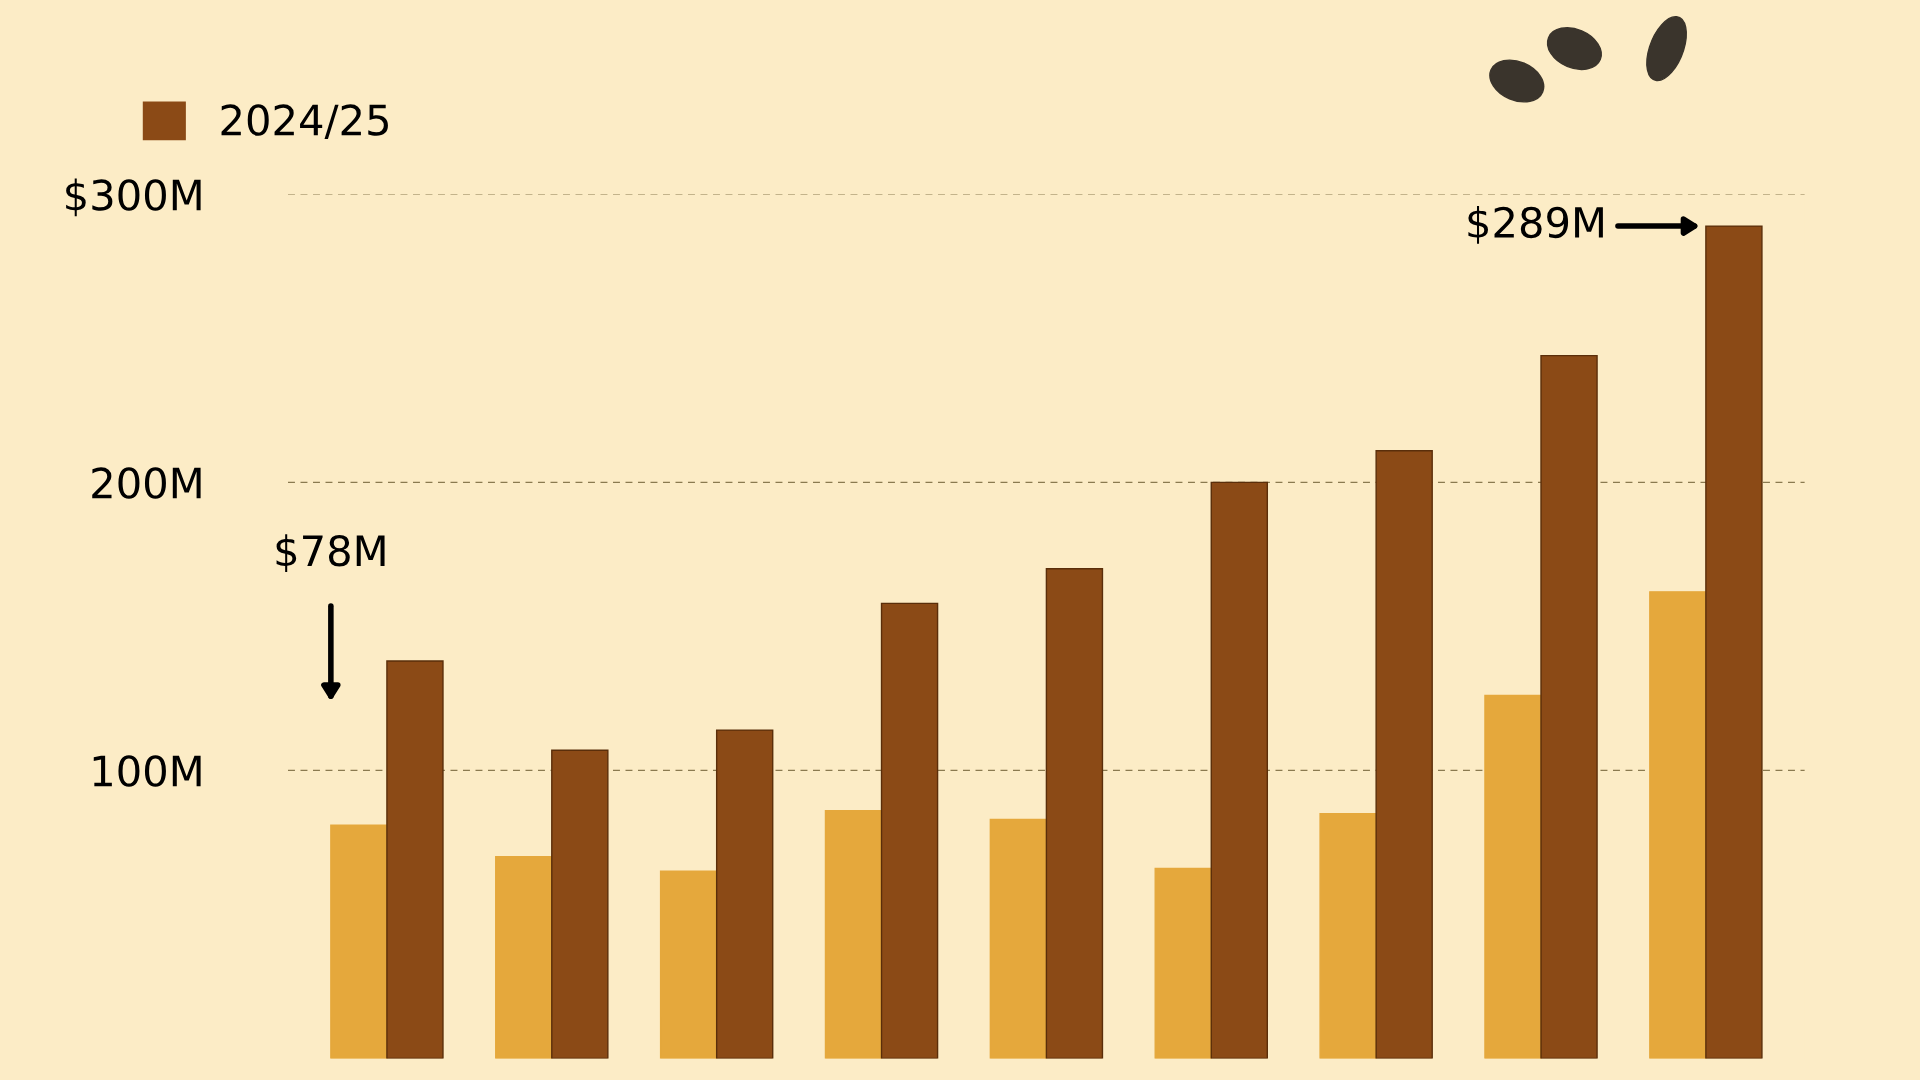 The image size is (1920, 1080). What do you see at coordinates (330, 553) in the screenshot?
I see `annotation: $78M` at bounding box center [330, 553].